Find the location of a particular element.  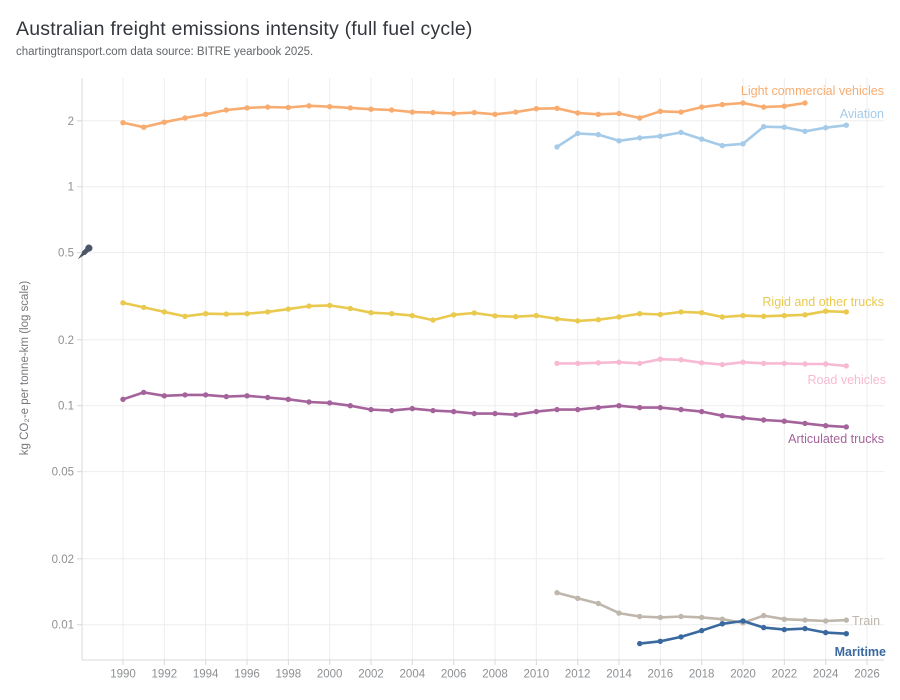

series-point-train-2016 is located at coordinates (660, 617).